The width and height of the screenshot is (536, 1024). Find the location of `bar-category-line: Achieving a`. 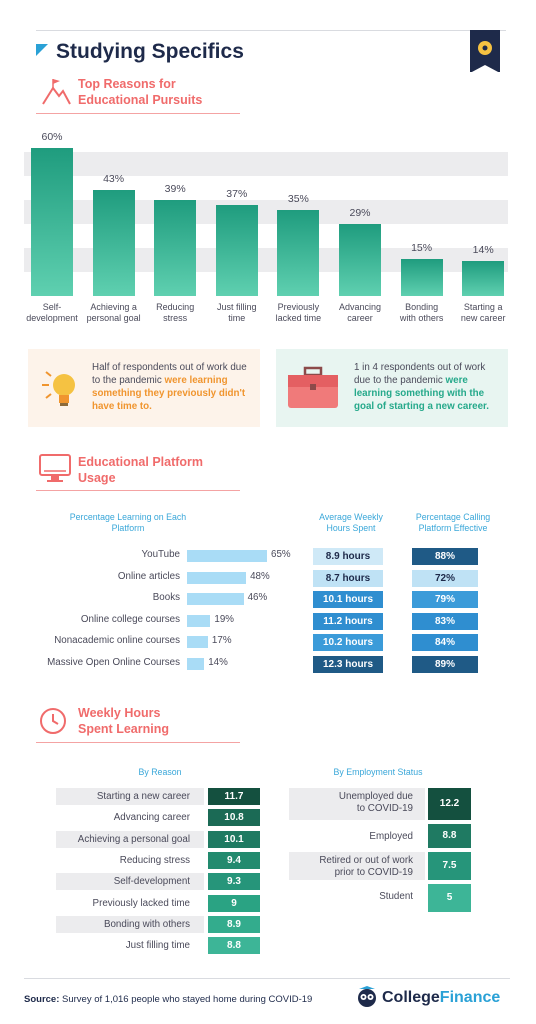

bar-category-line: Achieving a is located at coordinates (113, 307).